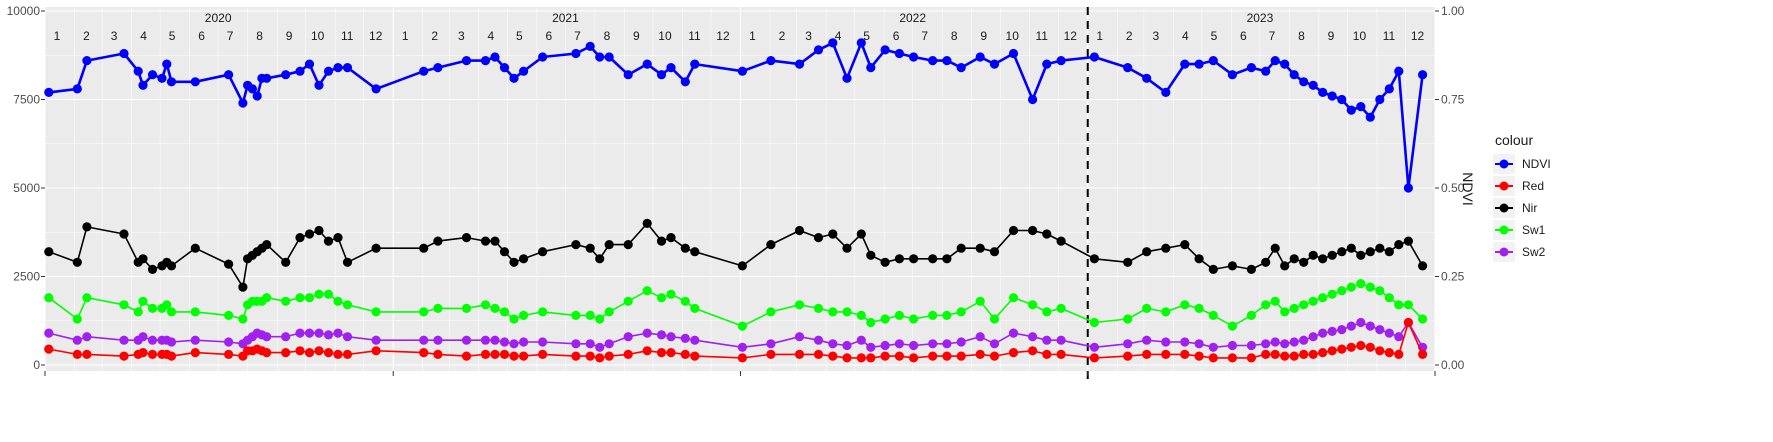 The height and width of the screenshot is (442, 1773). Describe the element at coordinates (1504, 230) in the screenshot. I see `legend-point-sw1` at that location.